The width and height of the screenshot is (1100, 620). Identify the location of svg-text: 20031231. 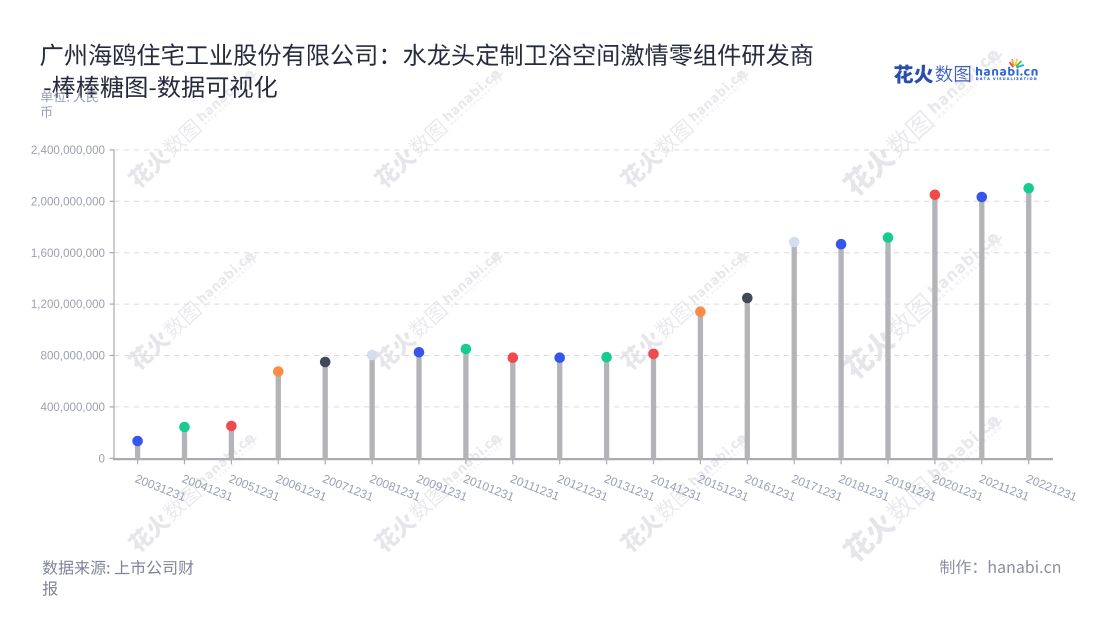
(160, 488).